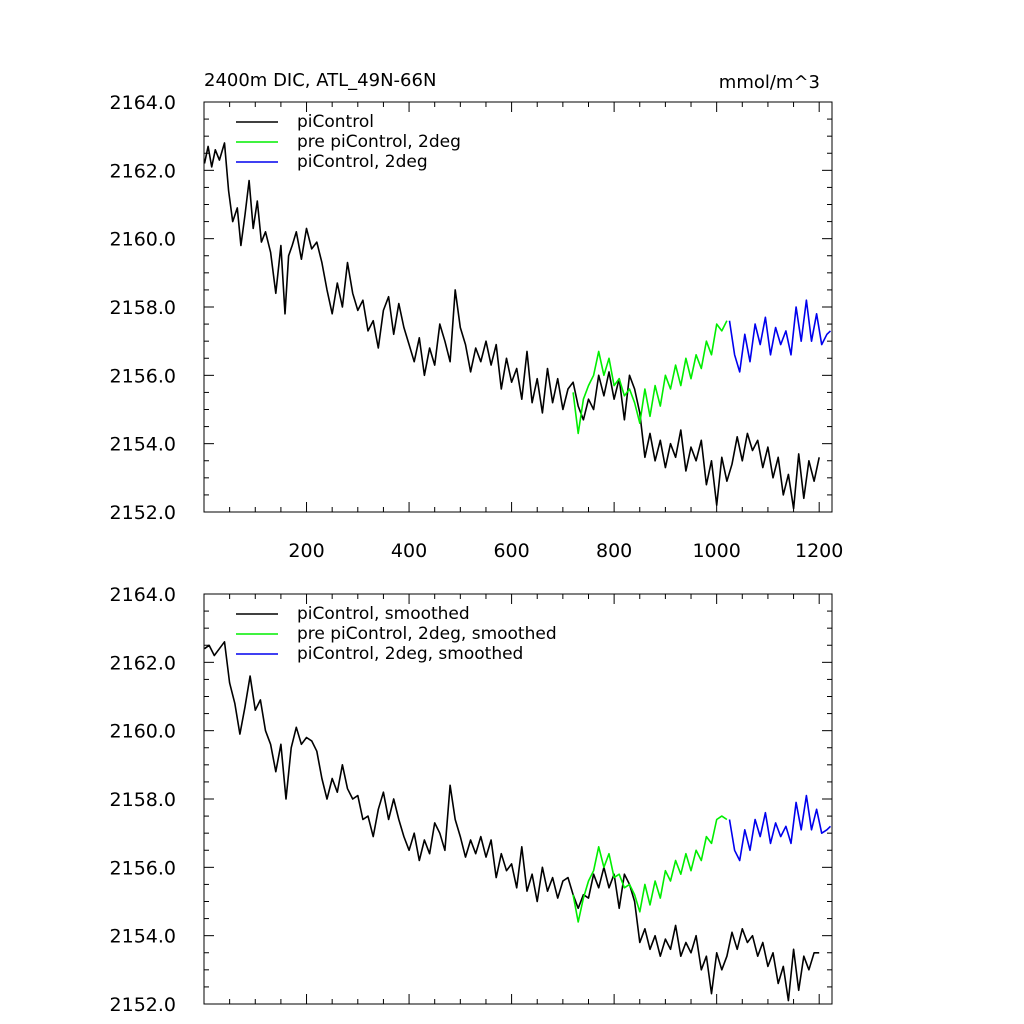 The width and height of the screenshot is (1024, 1024). Describe the element at coordinates (409, 551) in the screenshot. I see `x-tick-label: 400` at that location.